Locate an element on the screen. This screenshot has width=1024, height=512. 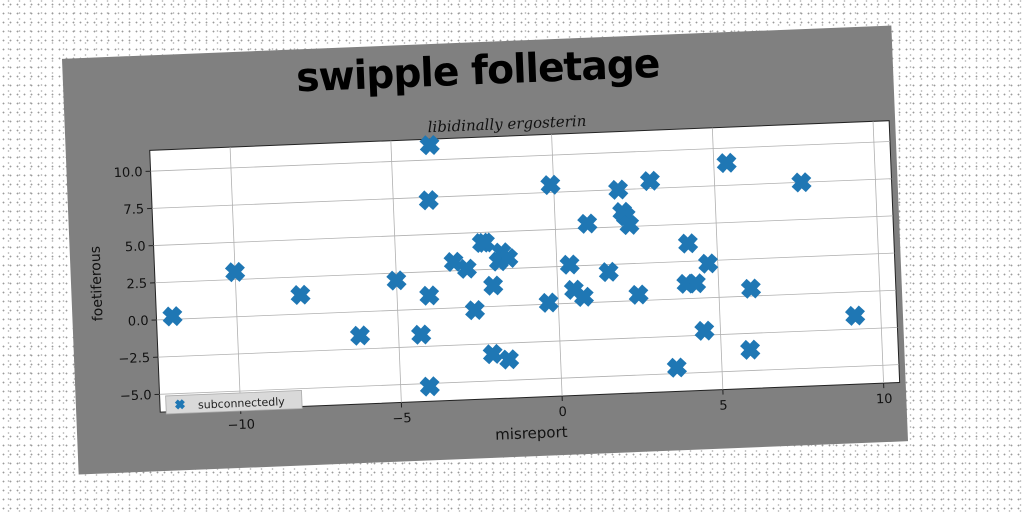
x-axis-label: misreport is located at coordinates (531, 433).